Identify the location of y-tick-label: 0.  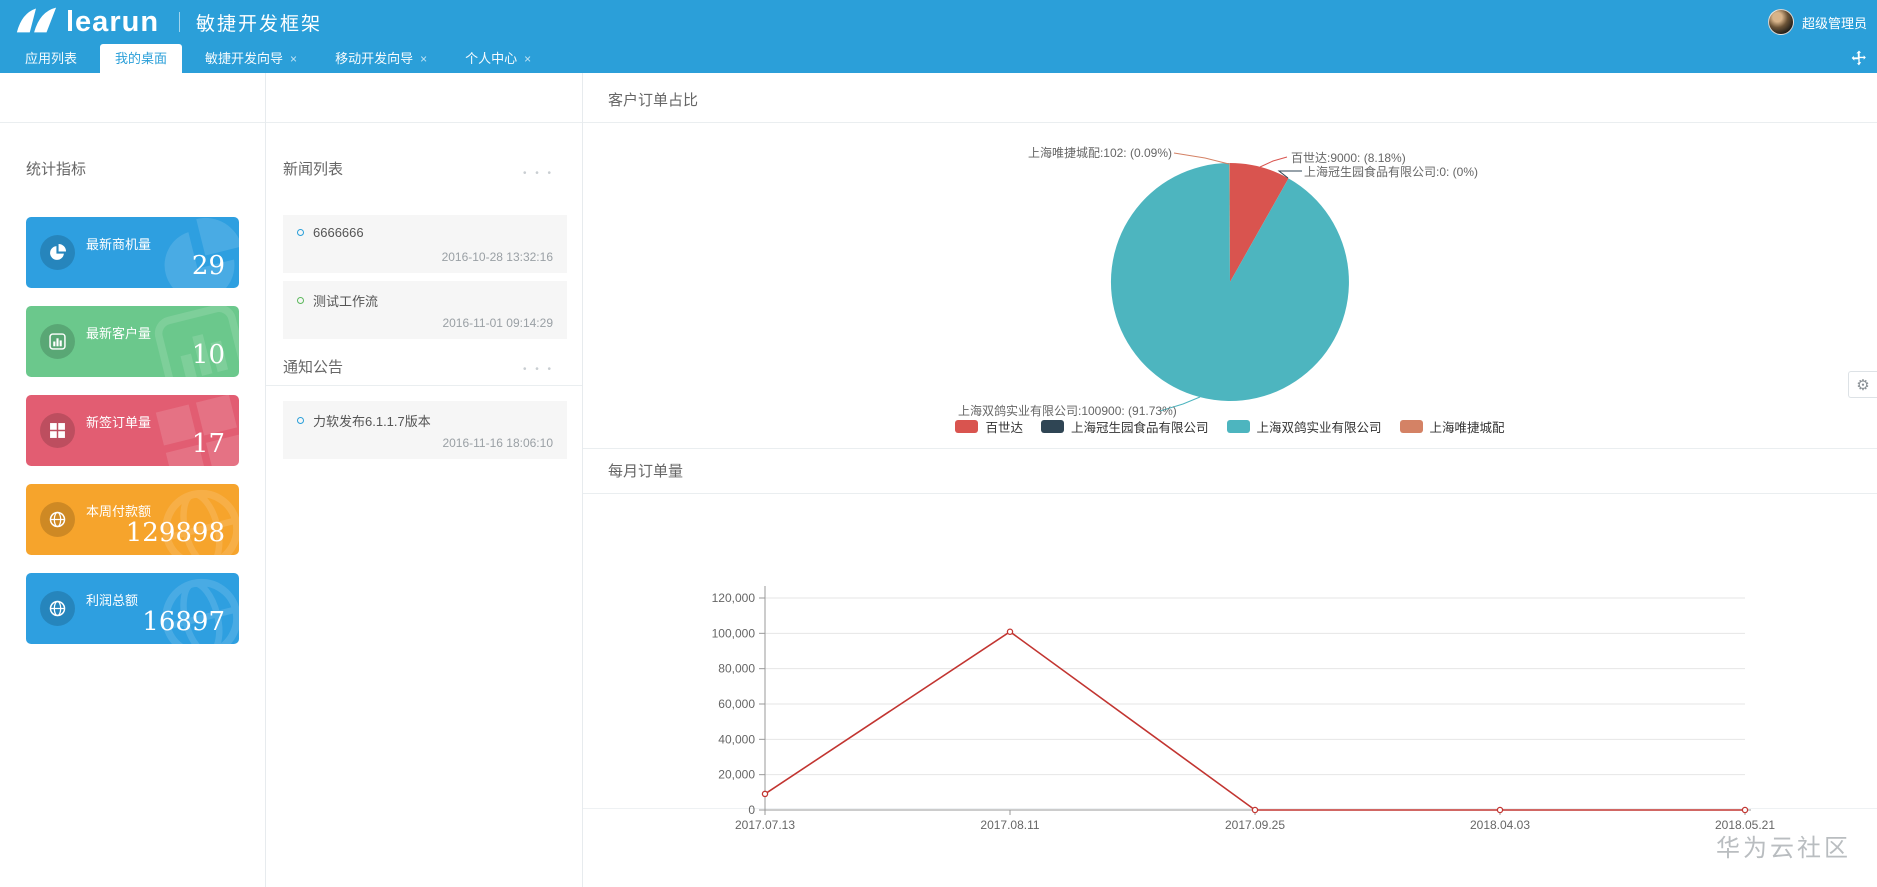
(751, 810).